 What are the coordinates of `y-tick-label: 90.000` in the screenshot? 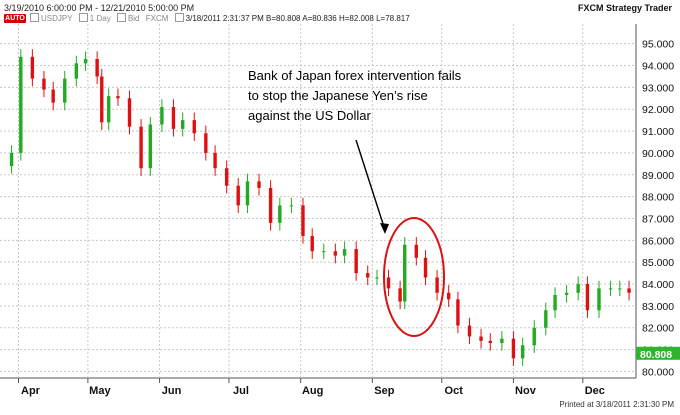 It's located at (658, 154).